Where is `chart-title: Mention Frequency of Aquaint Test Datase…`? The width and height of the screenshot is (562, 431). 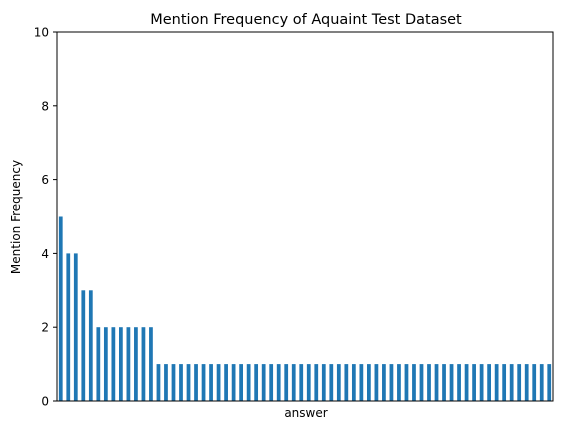 chart-title: Mention Frequency of Aquaint Test Datase… is located at coordinates (306, 20).